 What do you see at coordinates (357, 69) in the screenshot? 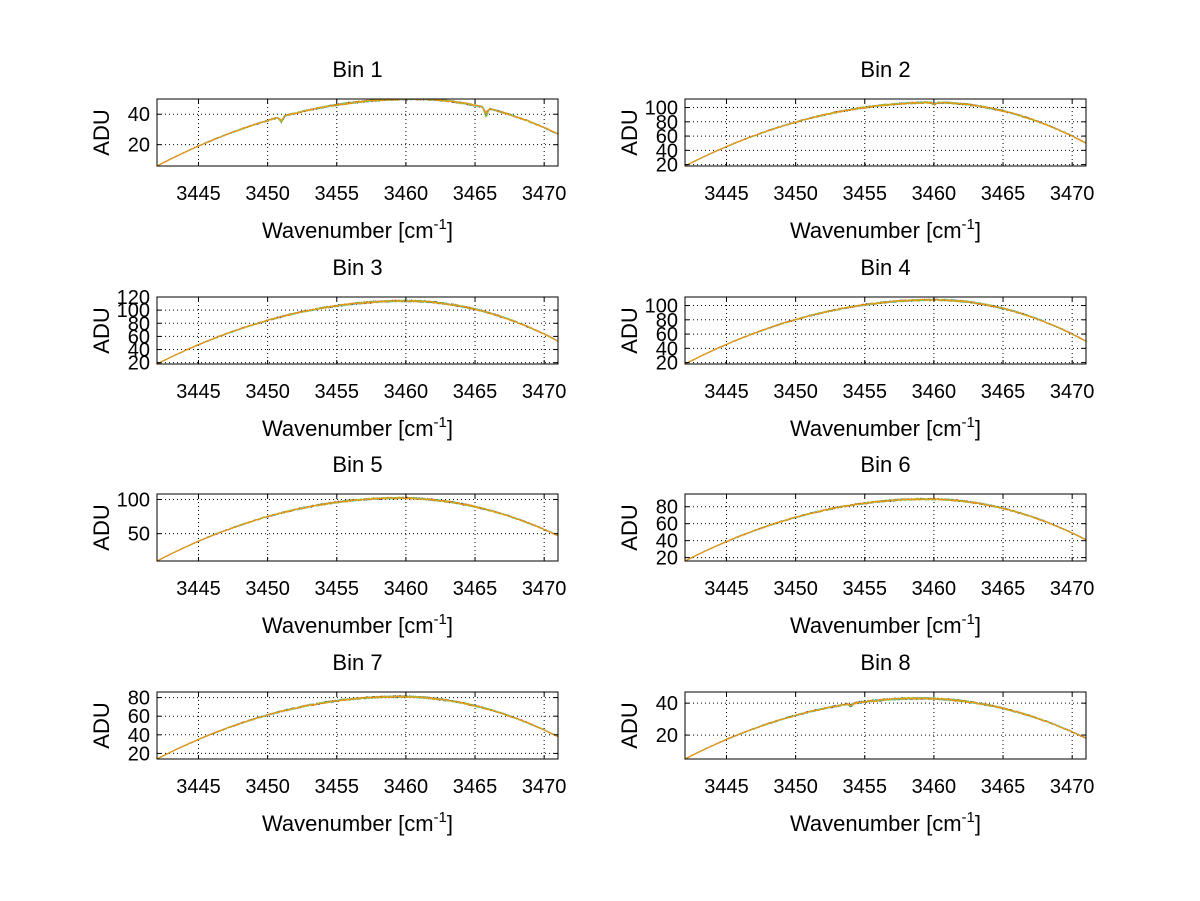
I see `subplot-title: Bin 1` at bounding box center [357, 69].